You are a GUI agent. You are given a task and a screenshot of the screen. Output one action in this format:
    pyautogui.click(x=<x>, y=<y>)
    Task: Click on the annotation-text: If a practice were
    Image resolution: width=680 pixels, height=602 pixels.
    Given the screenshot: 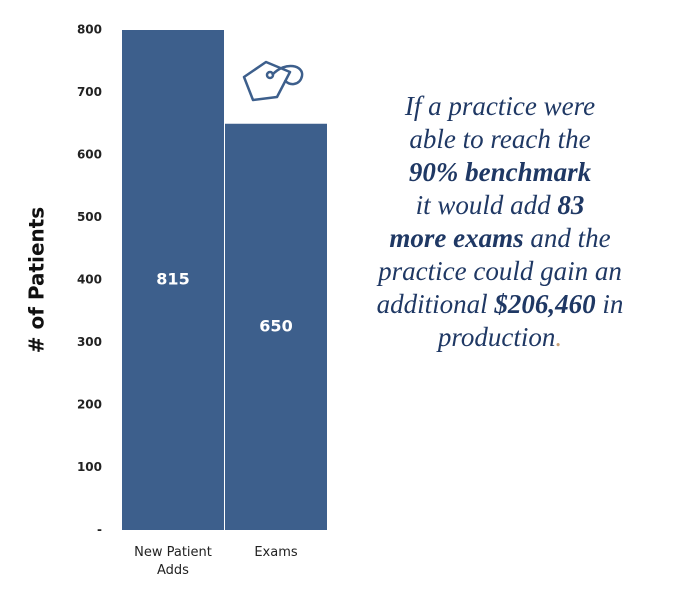 What is the action you would take?
    pyautogui.click(x=500, y=106)
    